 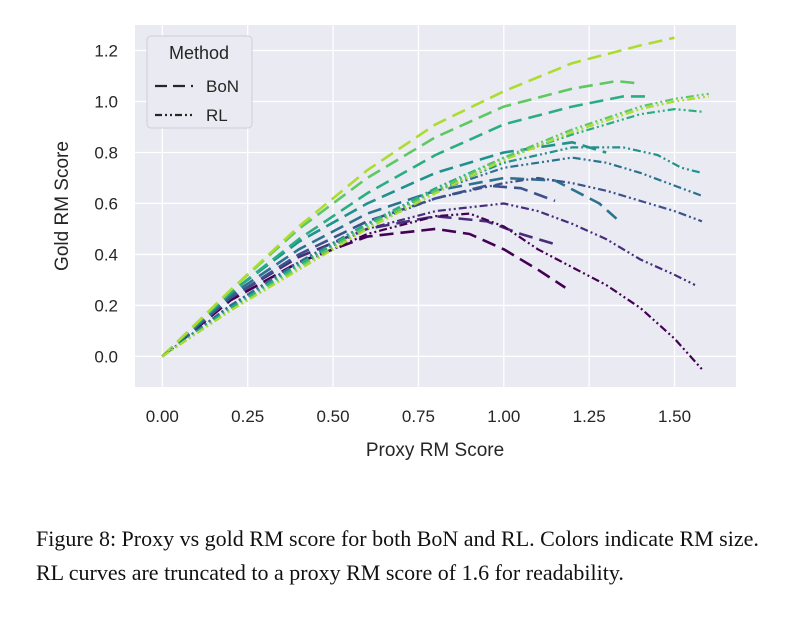 What do you see at coordinates (247, 416) in the screenshot?
I see `x-tick-label: 0.25` at bounding box center [247, 416].